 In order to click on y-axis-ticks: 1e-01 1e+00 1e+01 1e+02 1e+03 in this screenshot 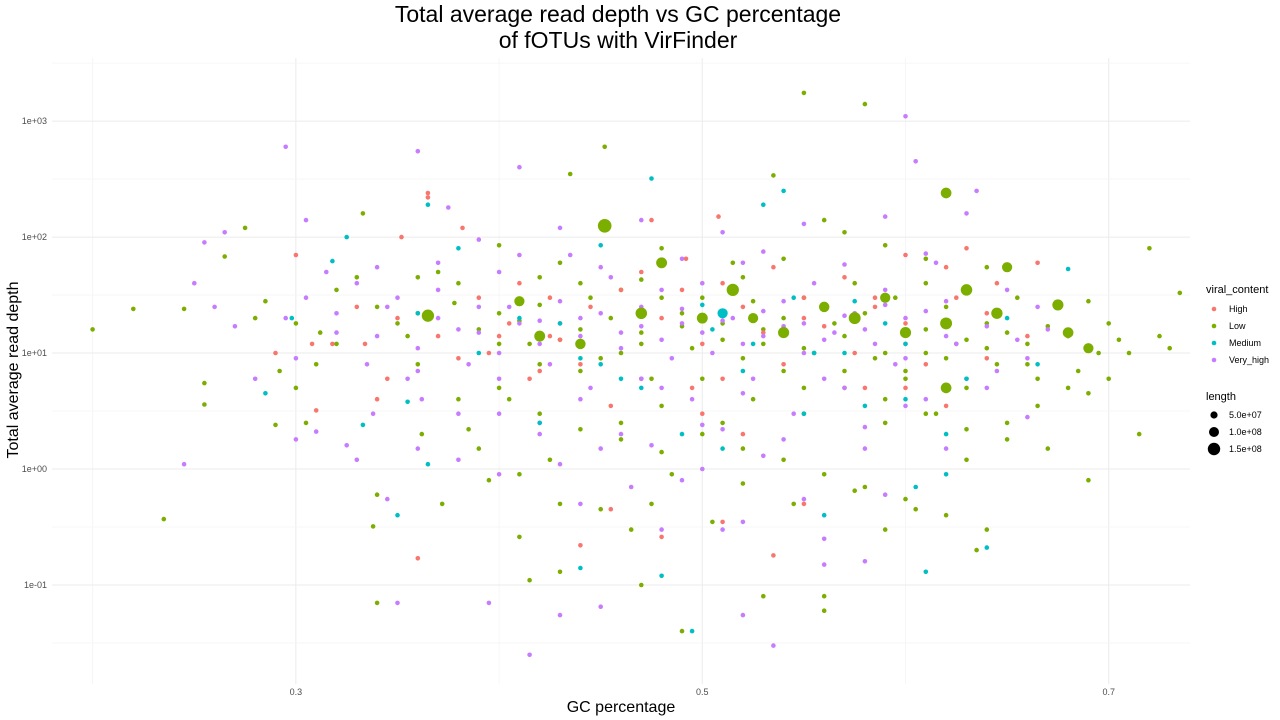, I will do `click(34, 353)`.